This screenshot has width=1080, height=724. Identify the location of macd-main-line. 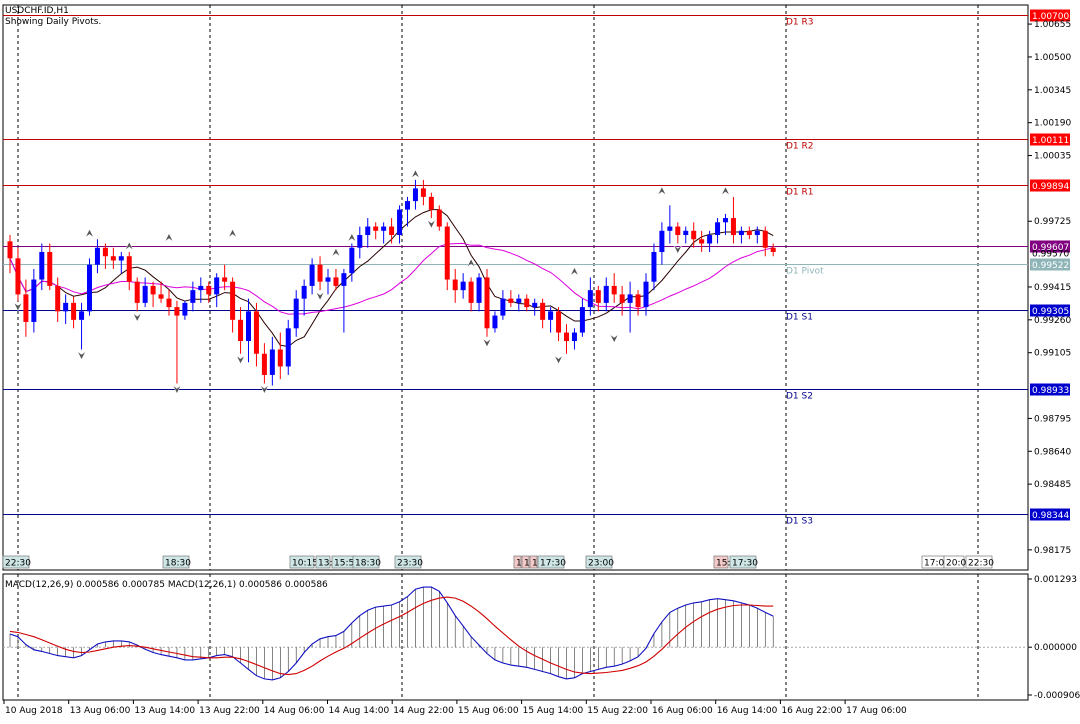
(391, 633).